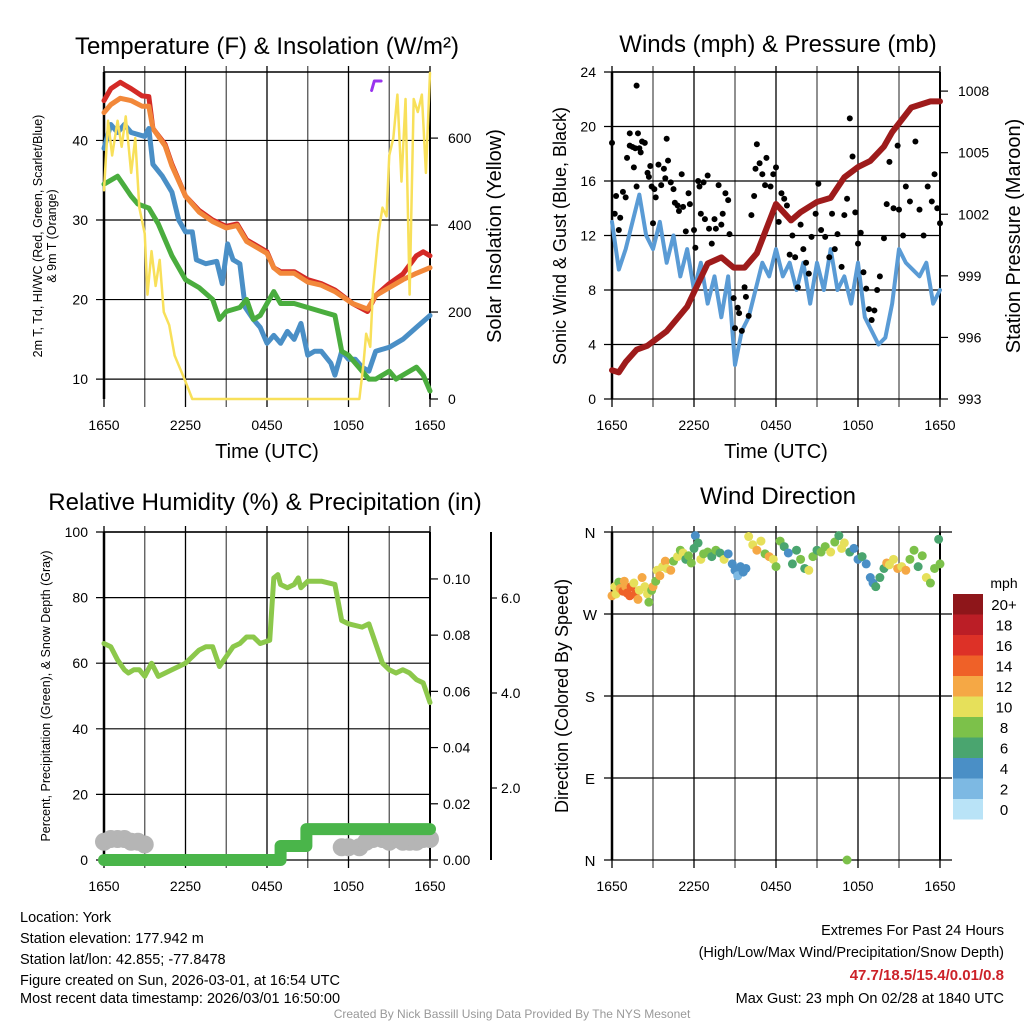  What do you see at coordinates (970, 276) in the screenshot?
I see `y2-tick-label: 999` at bounding box center [970, 276].